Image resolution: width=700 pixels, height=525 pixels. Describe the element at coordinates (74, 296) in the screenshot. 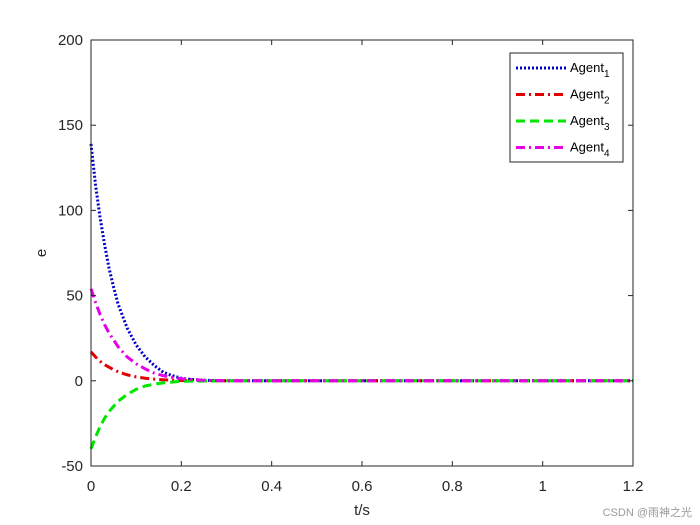

I see `y-tick-label: 50` at that location.